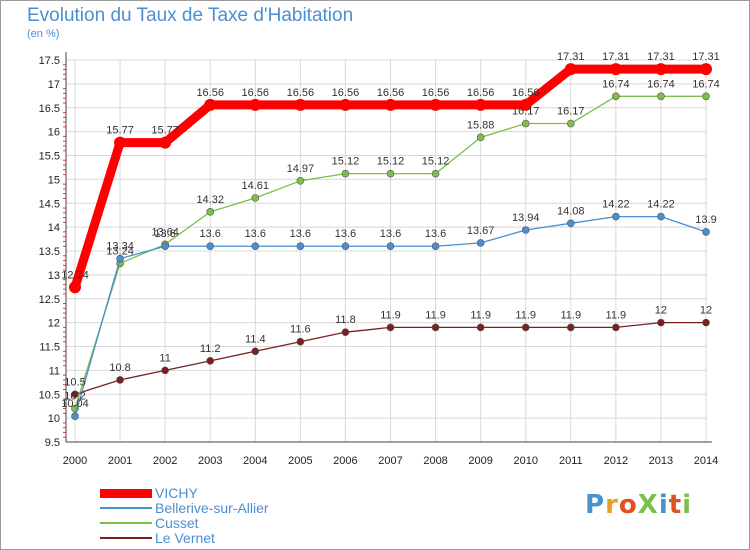 Image resolution: width=750 pixels, height=550 pixels. I want to click on data-label: 13.67, so click(481, 231).